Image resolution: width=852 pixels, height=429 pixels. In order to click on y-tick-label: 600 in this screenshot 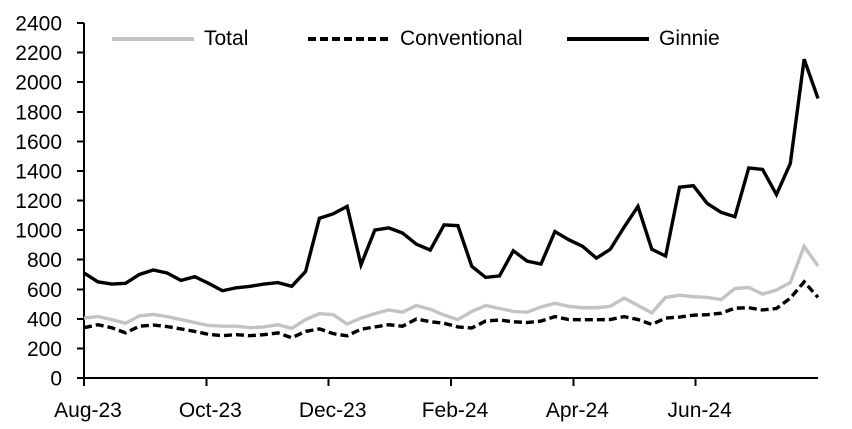, I will do `click(44, 290)`.